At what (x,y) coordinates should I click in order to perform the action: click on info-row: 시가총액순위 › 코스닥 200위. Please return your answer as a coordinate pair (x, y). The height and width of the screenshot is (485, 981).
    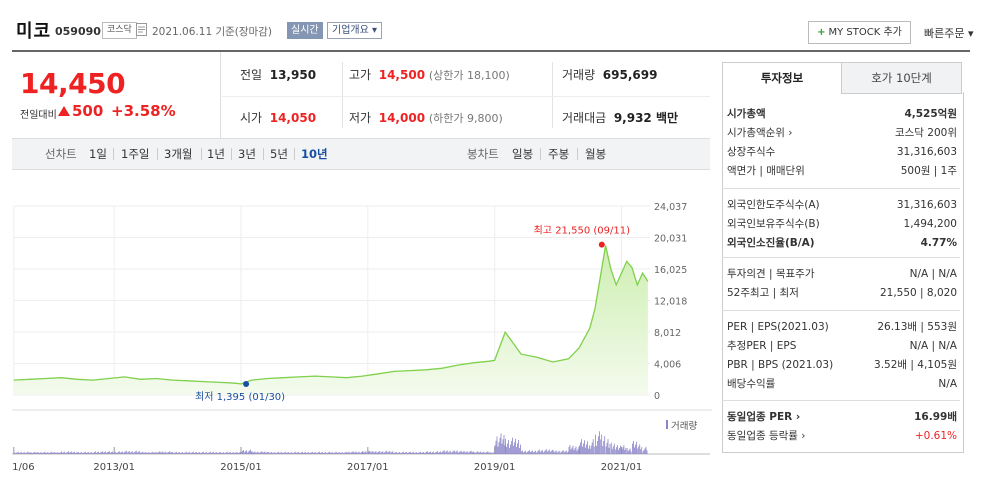
    Looking at the image, I should click on (842, 133).